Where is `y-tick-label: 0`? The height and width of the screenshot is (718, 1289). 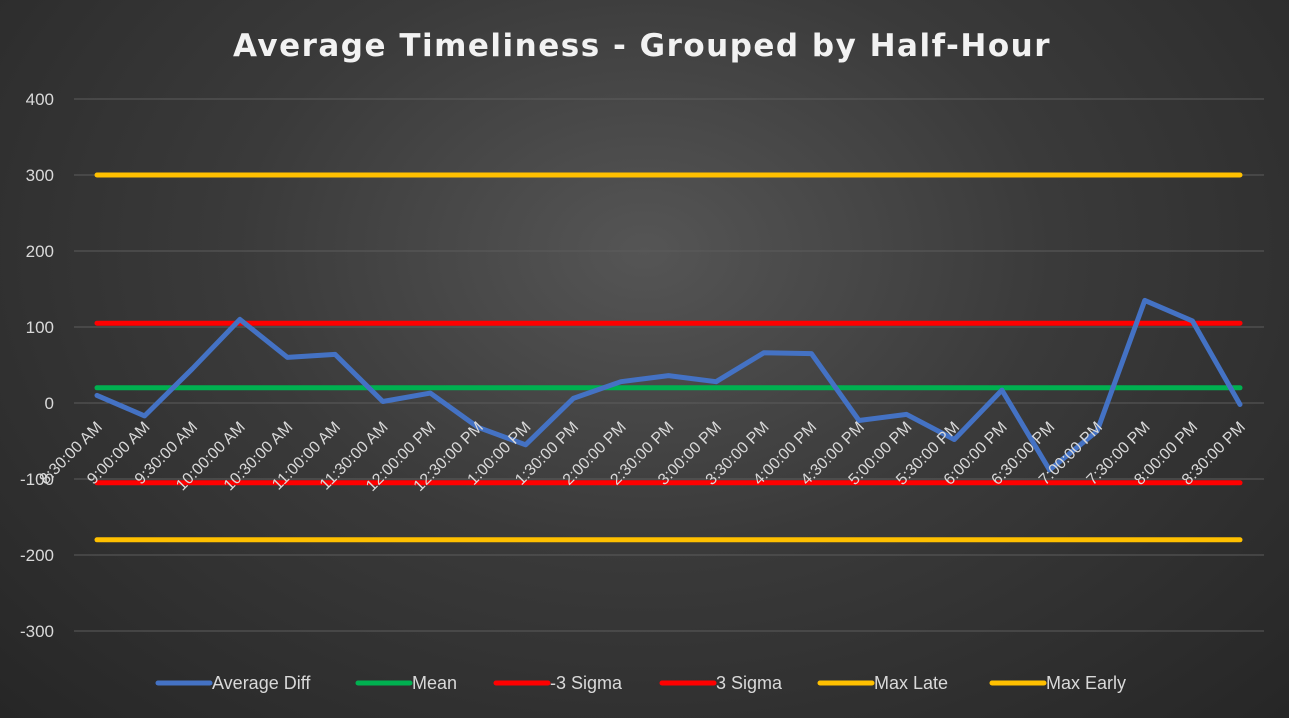 y-tick-label: 0 is located at coordinates (49, 403).